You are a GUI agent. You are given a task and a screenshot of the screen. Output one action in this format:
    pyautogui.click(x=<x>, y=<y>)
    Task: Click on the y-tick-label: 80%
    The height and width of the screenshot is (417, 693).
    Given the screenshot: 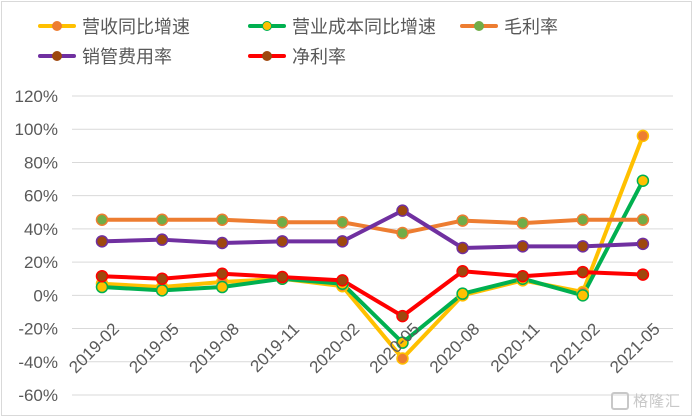 What is the action you would take?
    pyautogui.click(x=41, y=162)
    